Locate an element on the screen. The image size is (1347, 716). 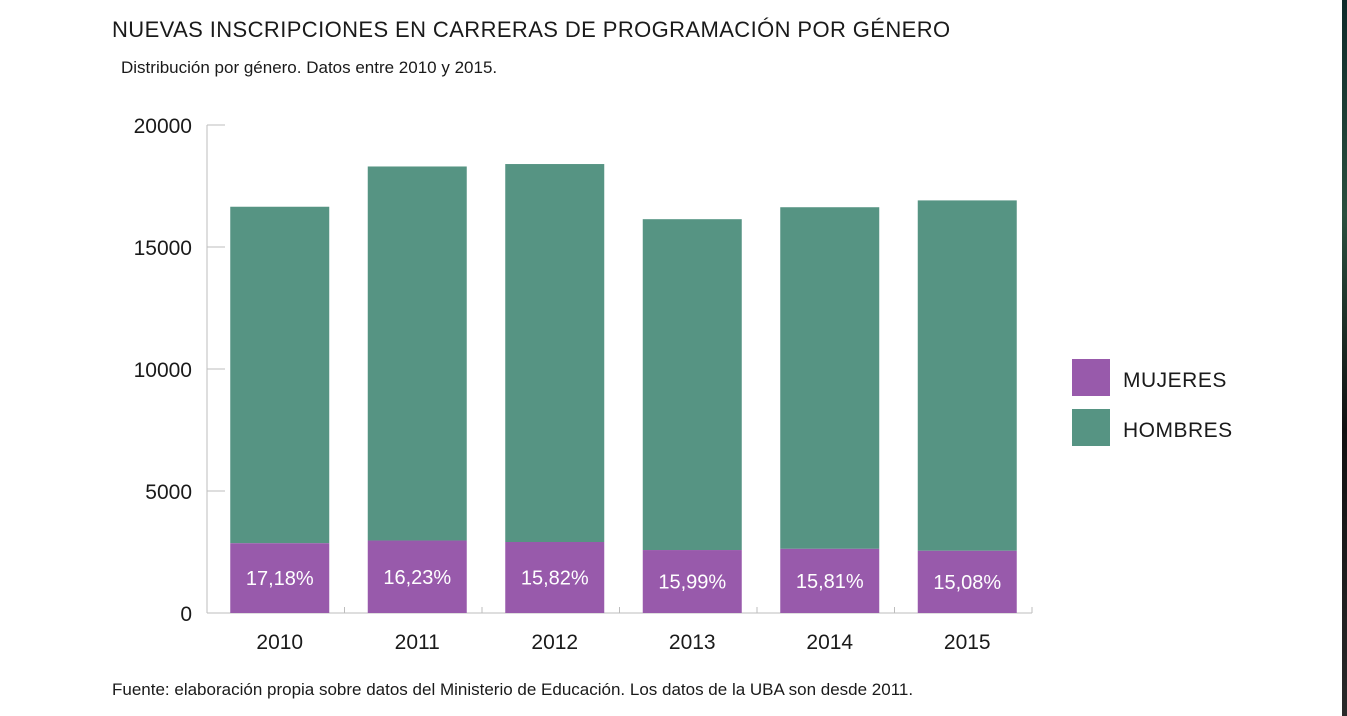
bar-hombres-2012 is located at coordinates (555, 353).